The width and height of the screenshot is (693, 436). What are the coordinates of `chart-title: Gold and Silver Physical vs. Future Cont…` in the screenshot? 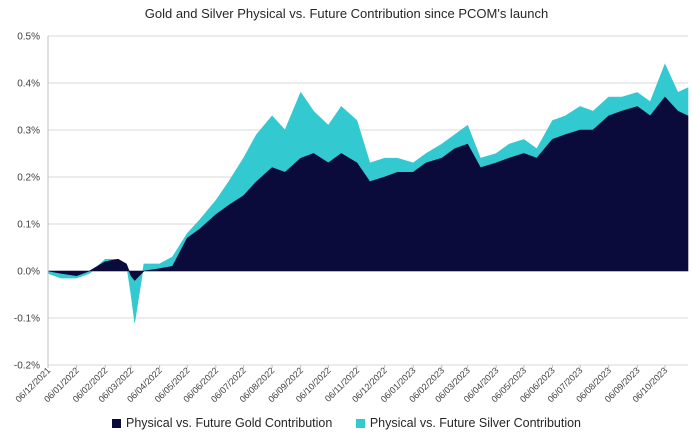 It's located at (346, 13).